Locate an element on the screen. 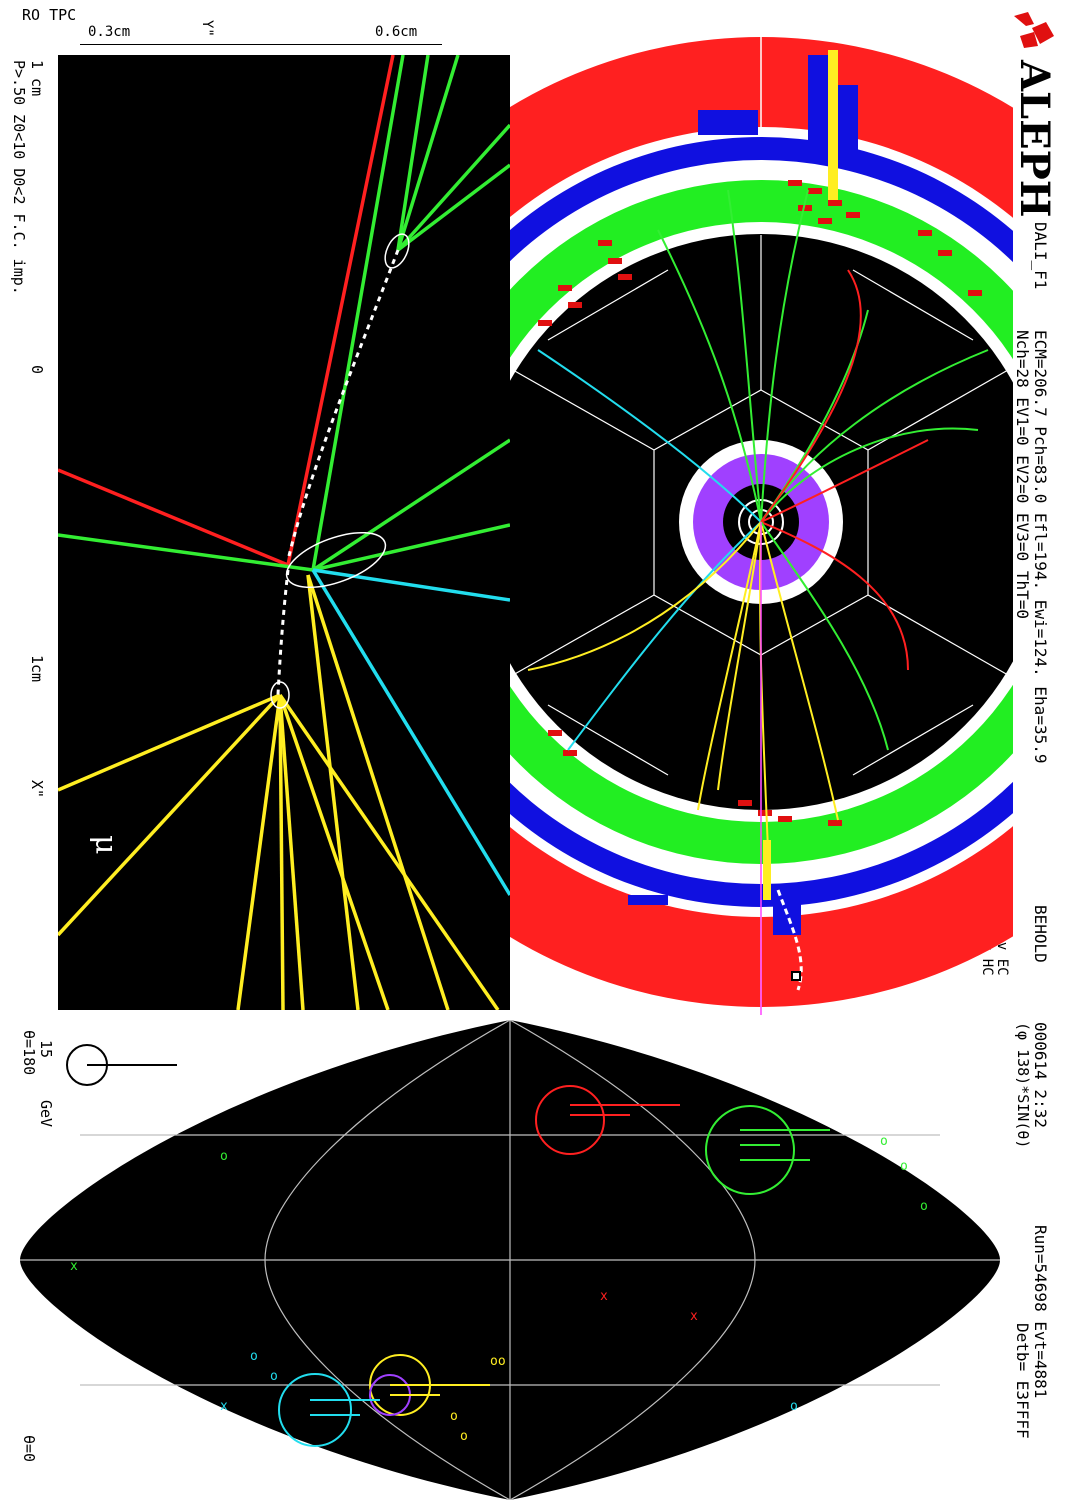  program-name: DALI_F1 is located at coordinates (1040, 256).